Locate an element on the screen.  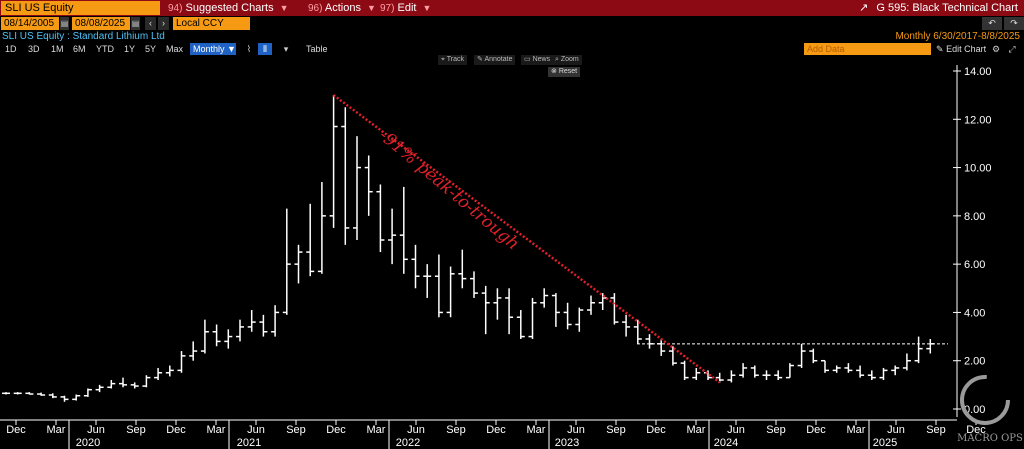
ticker-field: SLI US Equity is located at coordinates (80, 8).